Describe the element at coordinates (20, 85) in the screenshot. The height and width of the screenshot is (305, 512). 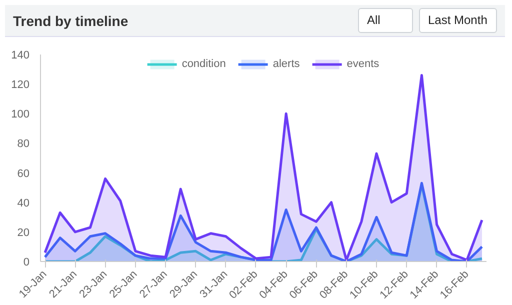
I see `y-tick-label: 120` at that location.